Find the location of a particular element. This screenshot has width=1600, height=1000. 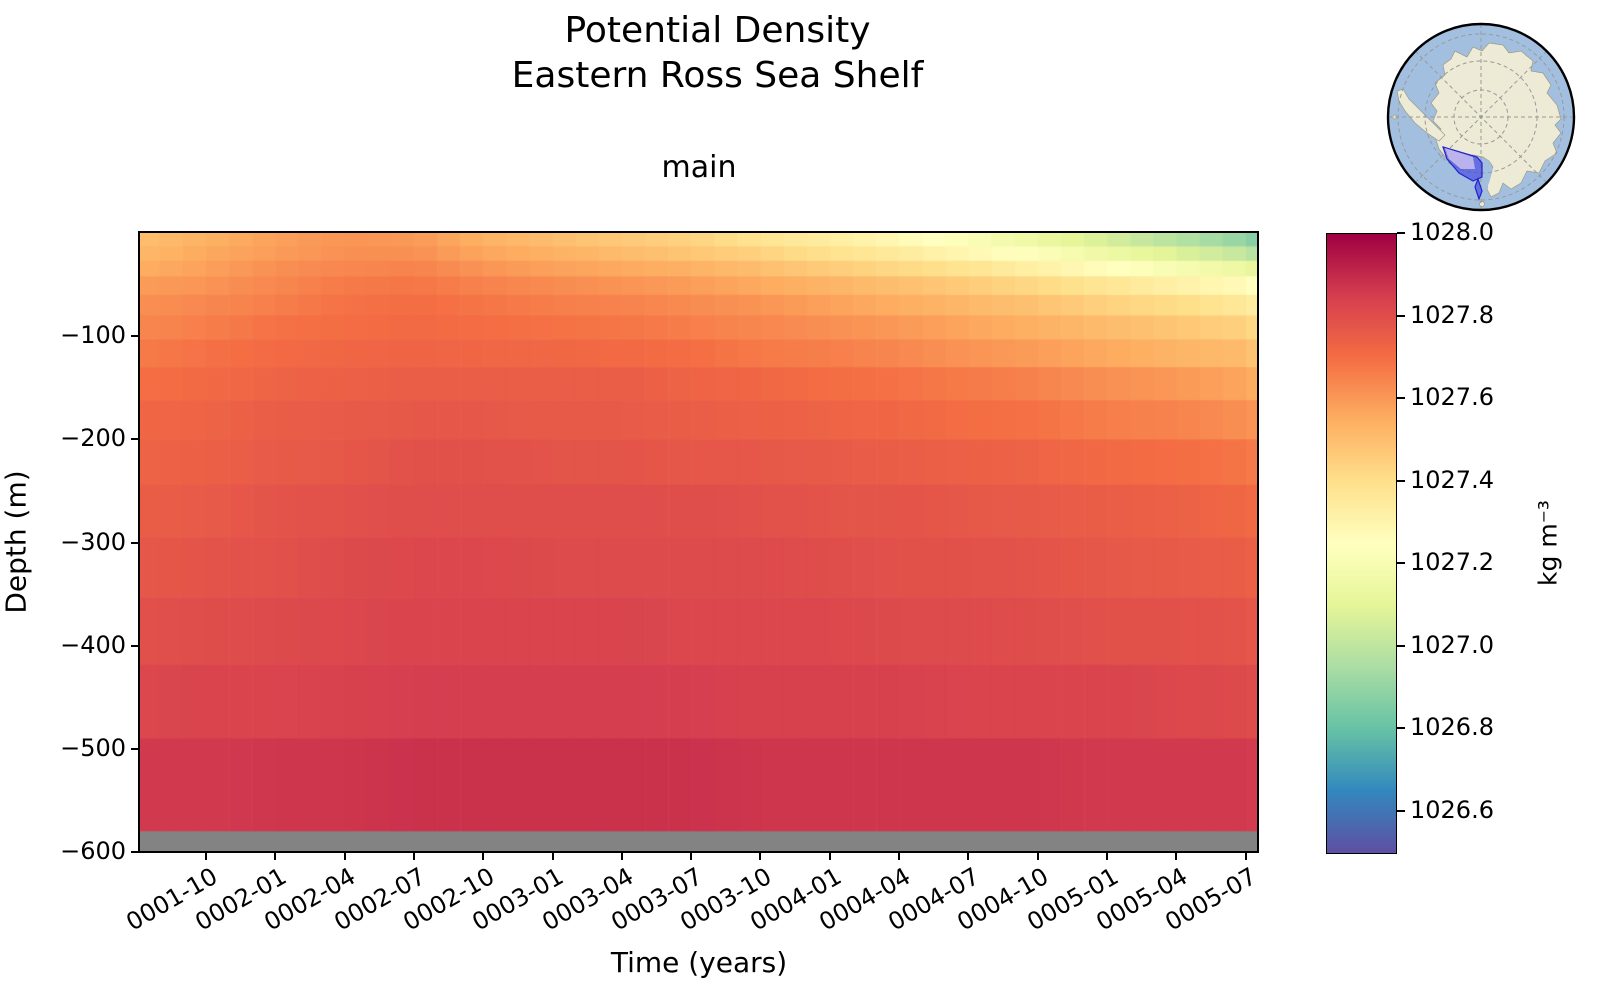

y-axis-tick-label: −500 is located at coordinates (93, 747).